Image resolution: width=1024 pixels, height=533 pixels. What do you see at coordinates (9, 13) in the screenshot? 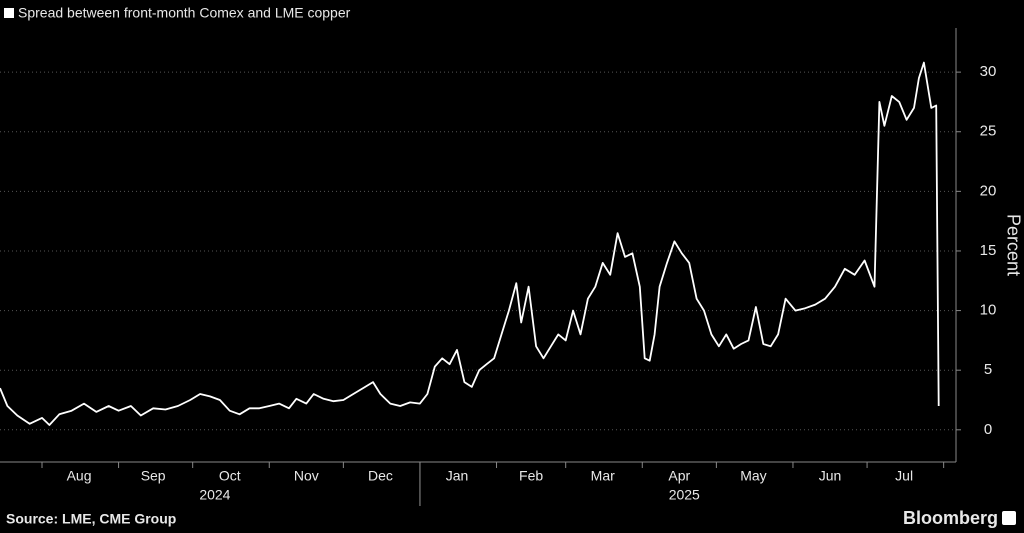
I see `legend-swatch` at bounding box center [9, 13].